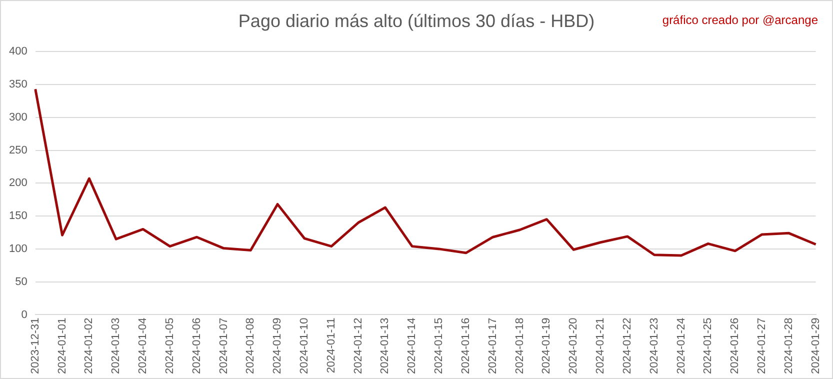  I want to click on x-tick-label: 2024-01-23, so click(654, 346).